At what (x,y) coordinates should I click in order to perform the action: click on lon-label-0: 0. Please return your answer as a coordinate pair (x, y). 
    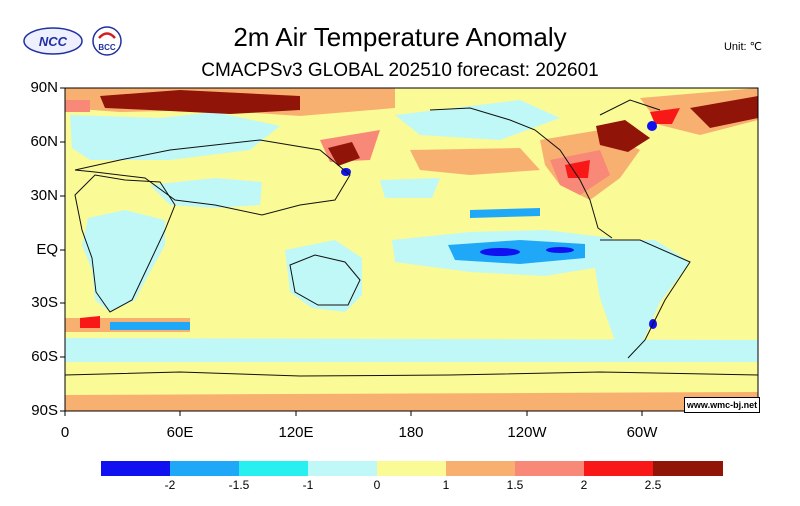
    Looking at the image, I should click on (65, 432).